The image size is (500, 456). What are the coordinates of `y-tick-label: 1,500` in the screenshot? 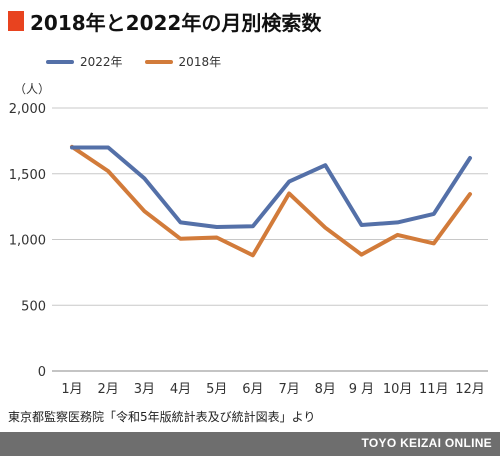 It's located at (27, 175).